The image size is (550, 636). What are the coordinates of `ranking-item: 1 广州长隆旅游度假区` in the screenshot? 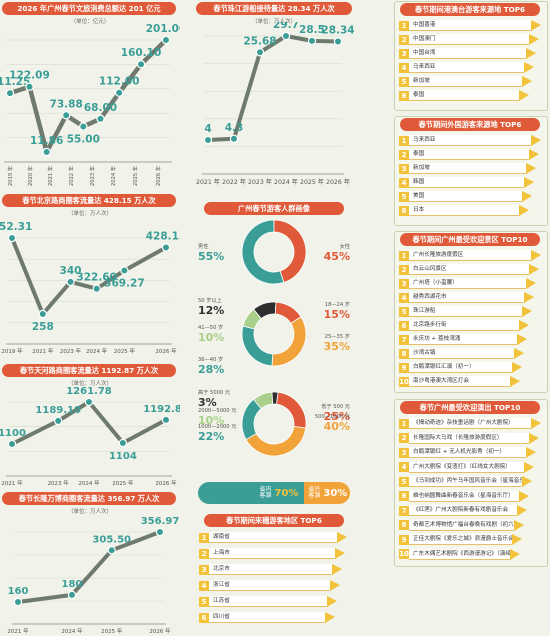 It's located at (468, 255).